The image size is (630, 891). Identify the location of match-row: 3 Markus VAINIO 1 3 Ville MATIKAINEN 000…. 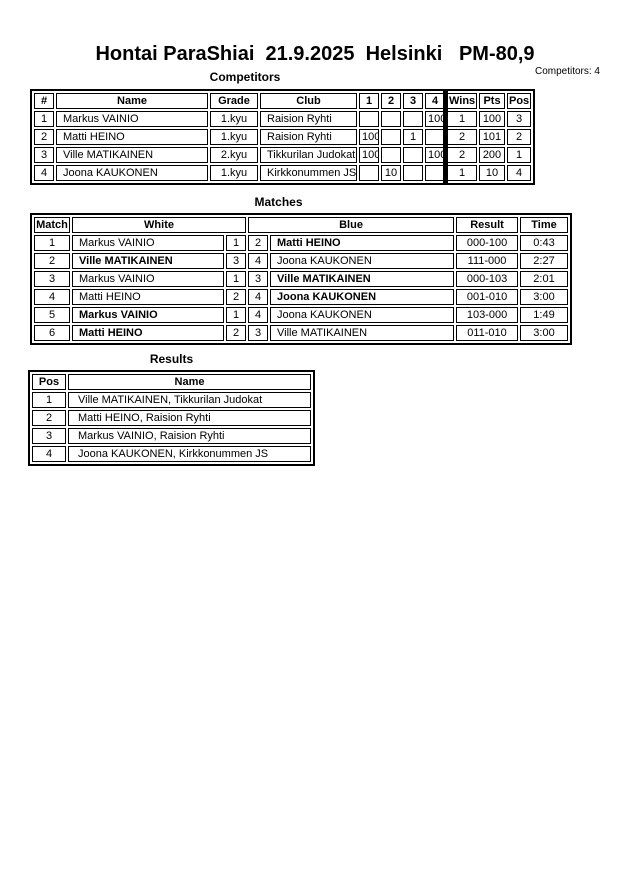
(301, 279).